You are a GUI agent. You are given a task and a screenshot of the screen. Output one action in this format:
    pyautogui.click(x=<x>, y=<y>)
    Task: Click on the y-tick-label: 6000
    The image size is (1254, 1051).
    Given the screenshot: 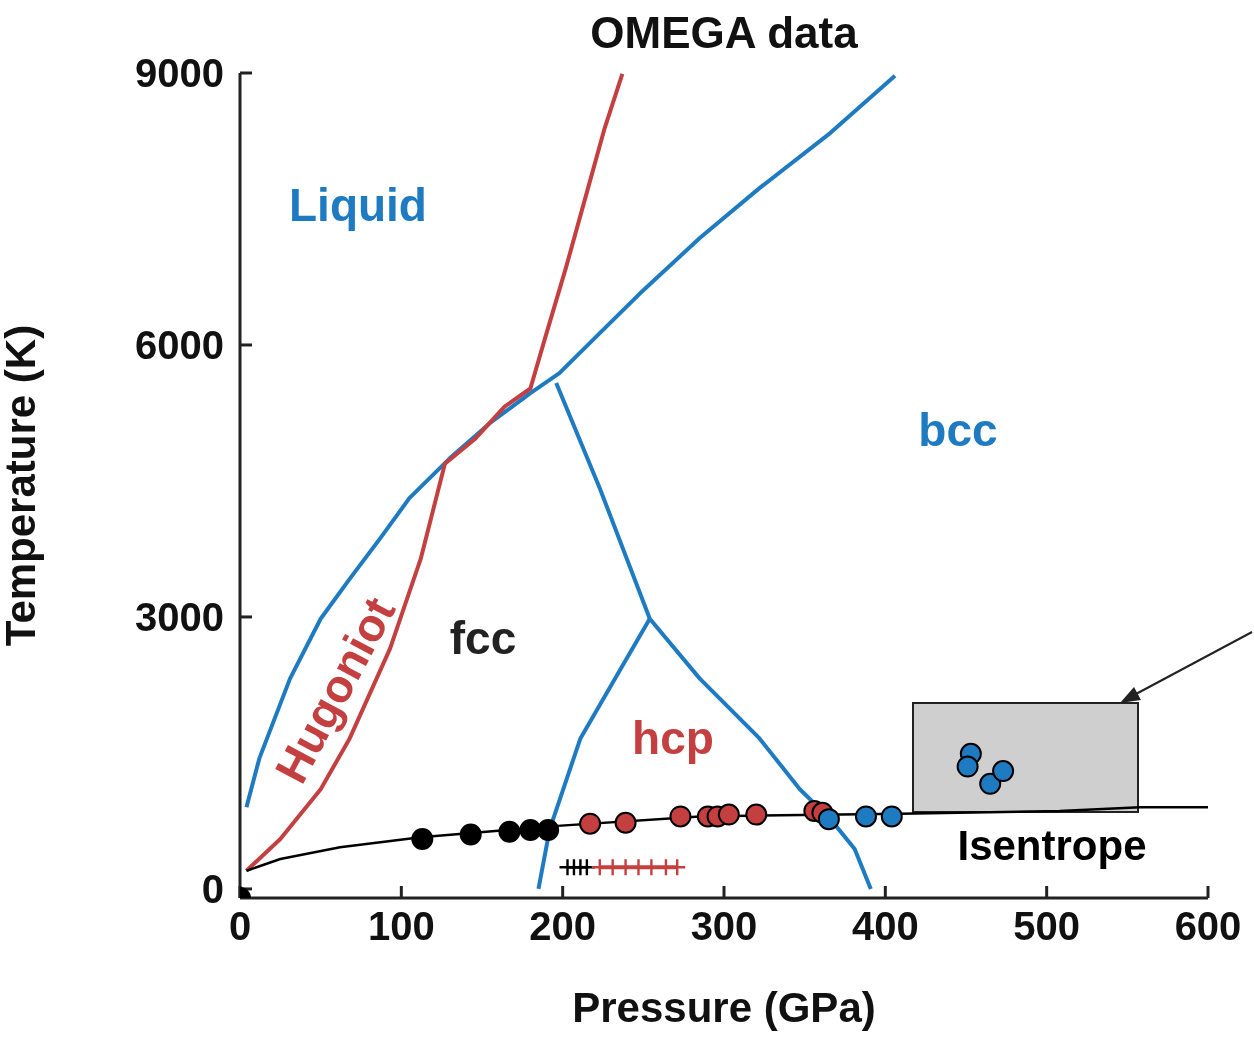 What is the action you would take?
    pyautogui.click(x=179, y=345)
    